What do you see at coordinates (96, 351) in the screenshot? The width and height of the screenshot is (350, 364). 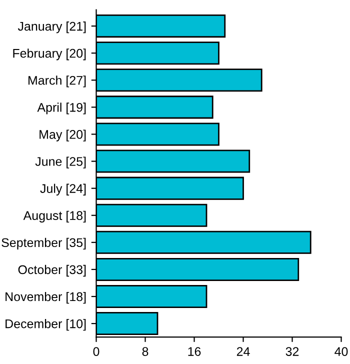 I see `x-tick-label: 0` at bounding box center [96, 351].